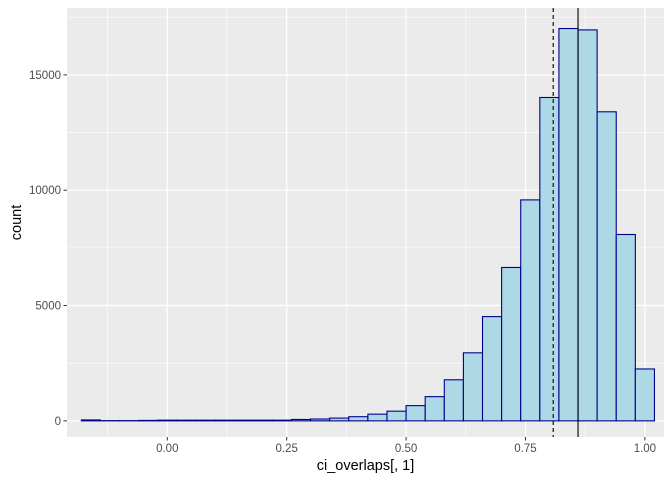 This screenshot has height=480, width=672. I want to click on x-tick-label: 0.00, so click(167, 449).